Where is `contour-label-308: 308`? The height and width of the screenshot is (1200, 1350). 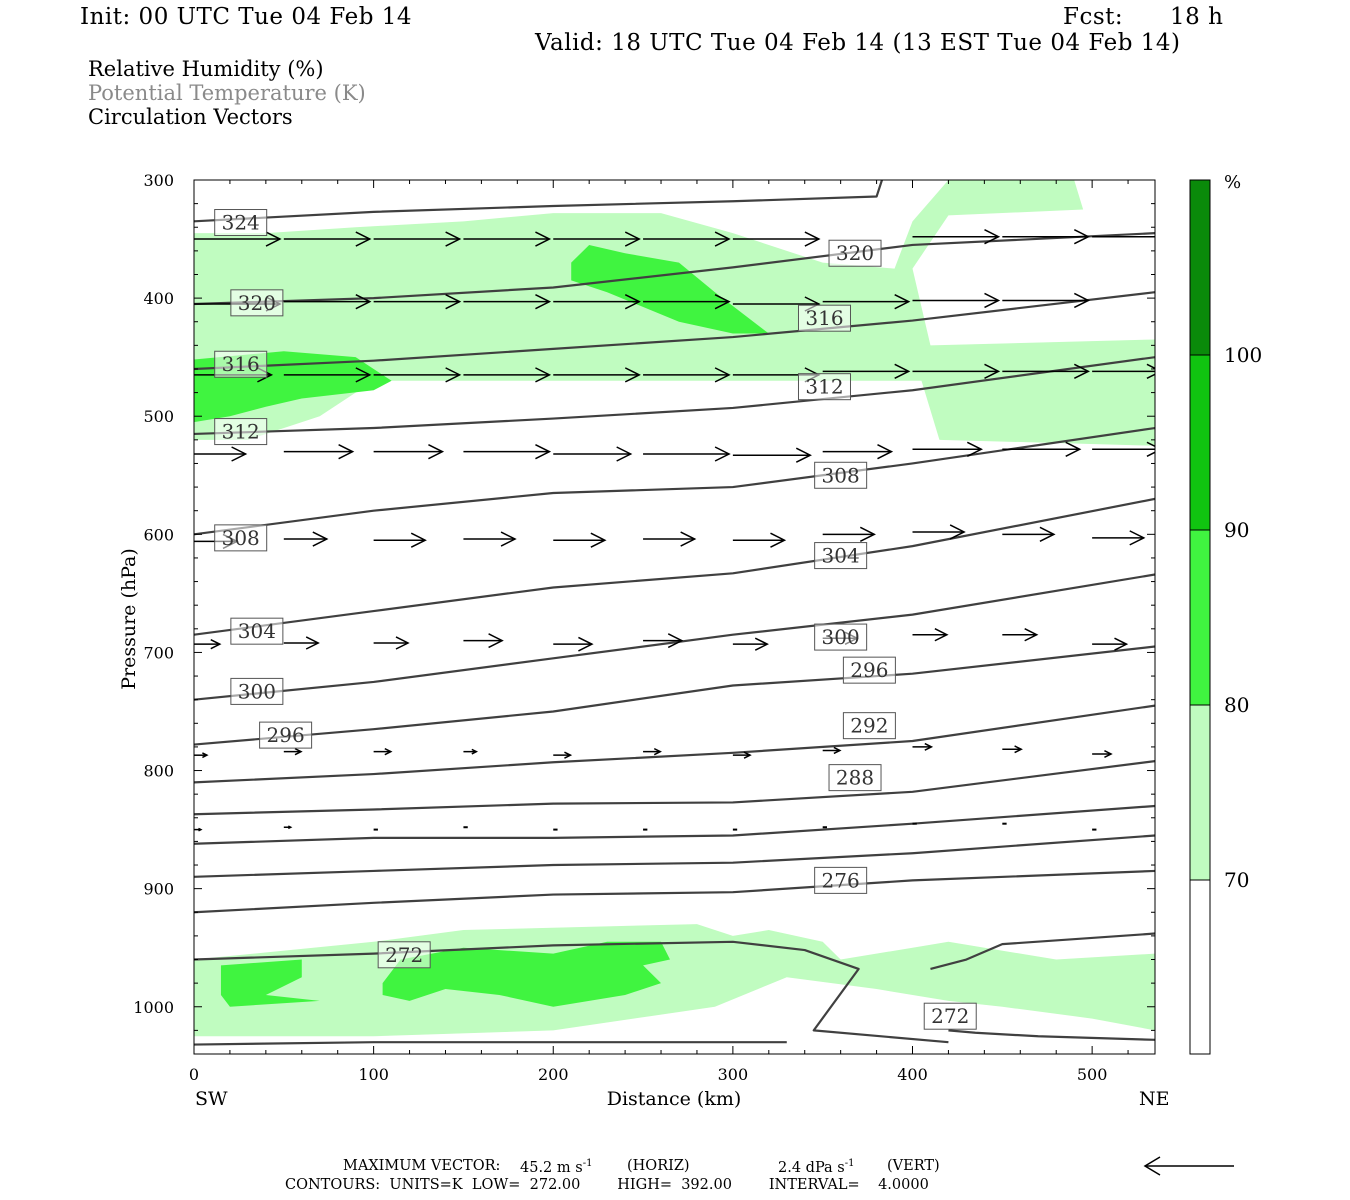
contour-label-308: 308 is located at coordinates (241, 538).